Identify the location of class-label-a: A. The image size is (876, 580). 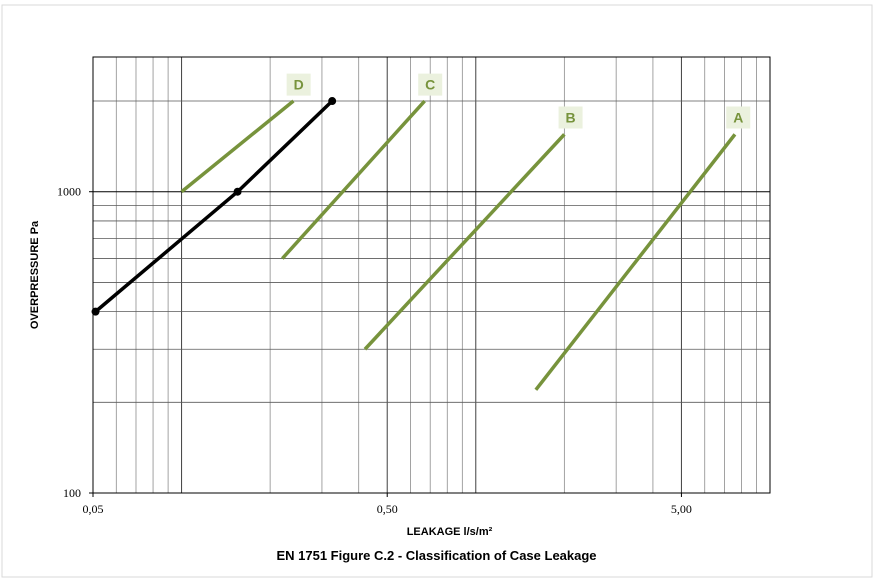
(738, 117).